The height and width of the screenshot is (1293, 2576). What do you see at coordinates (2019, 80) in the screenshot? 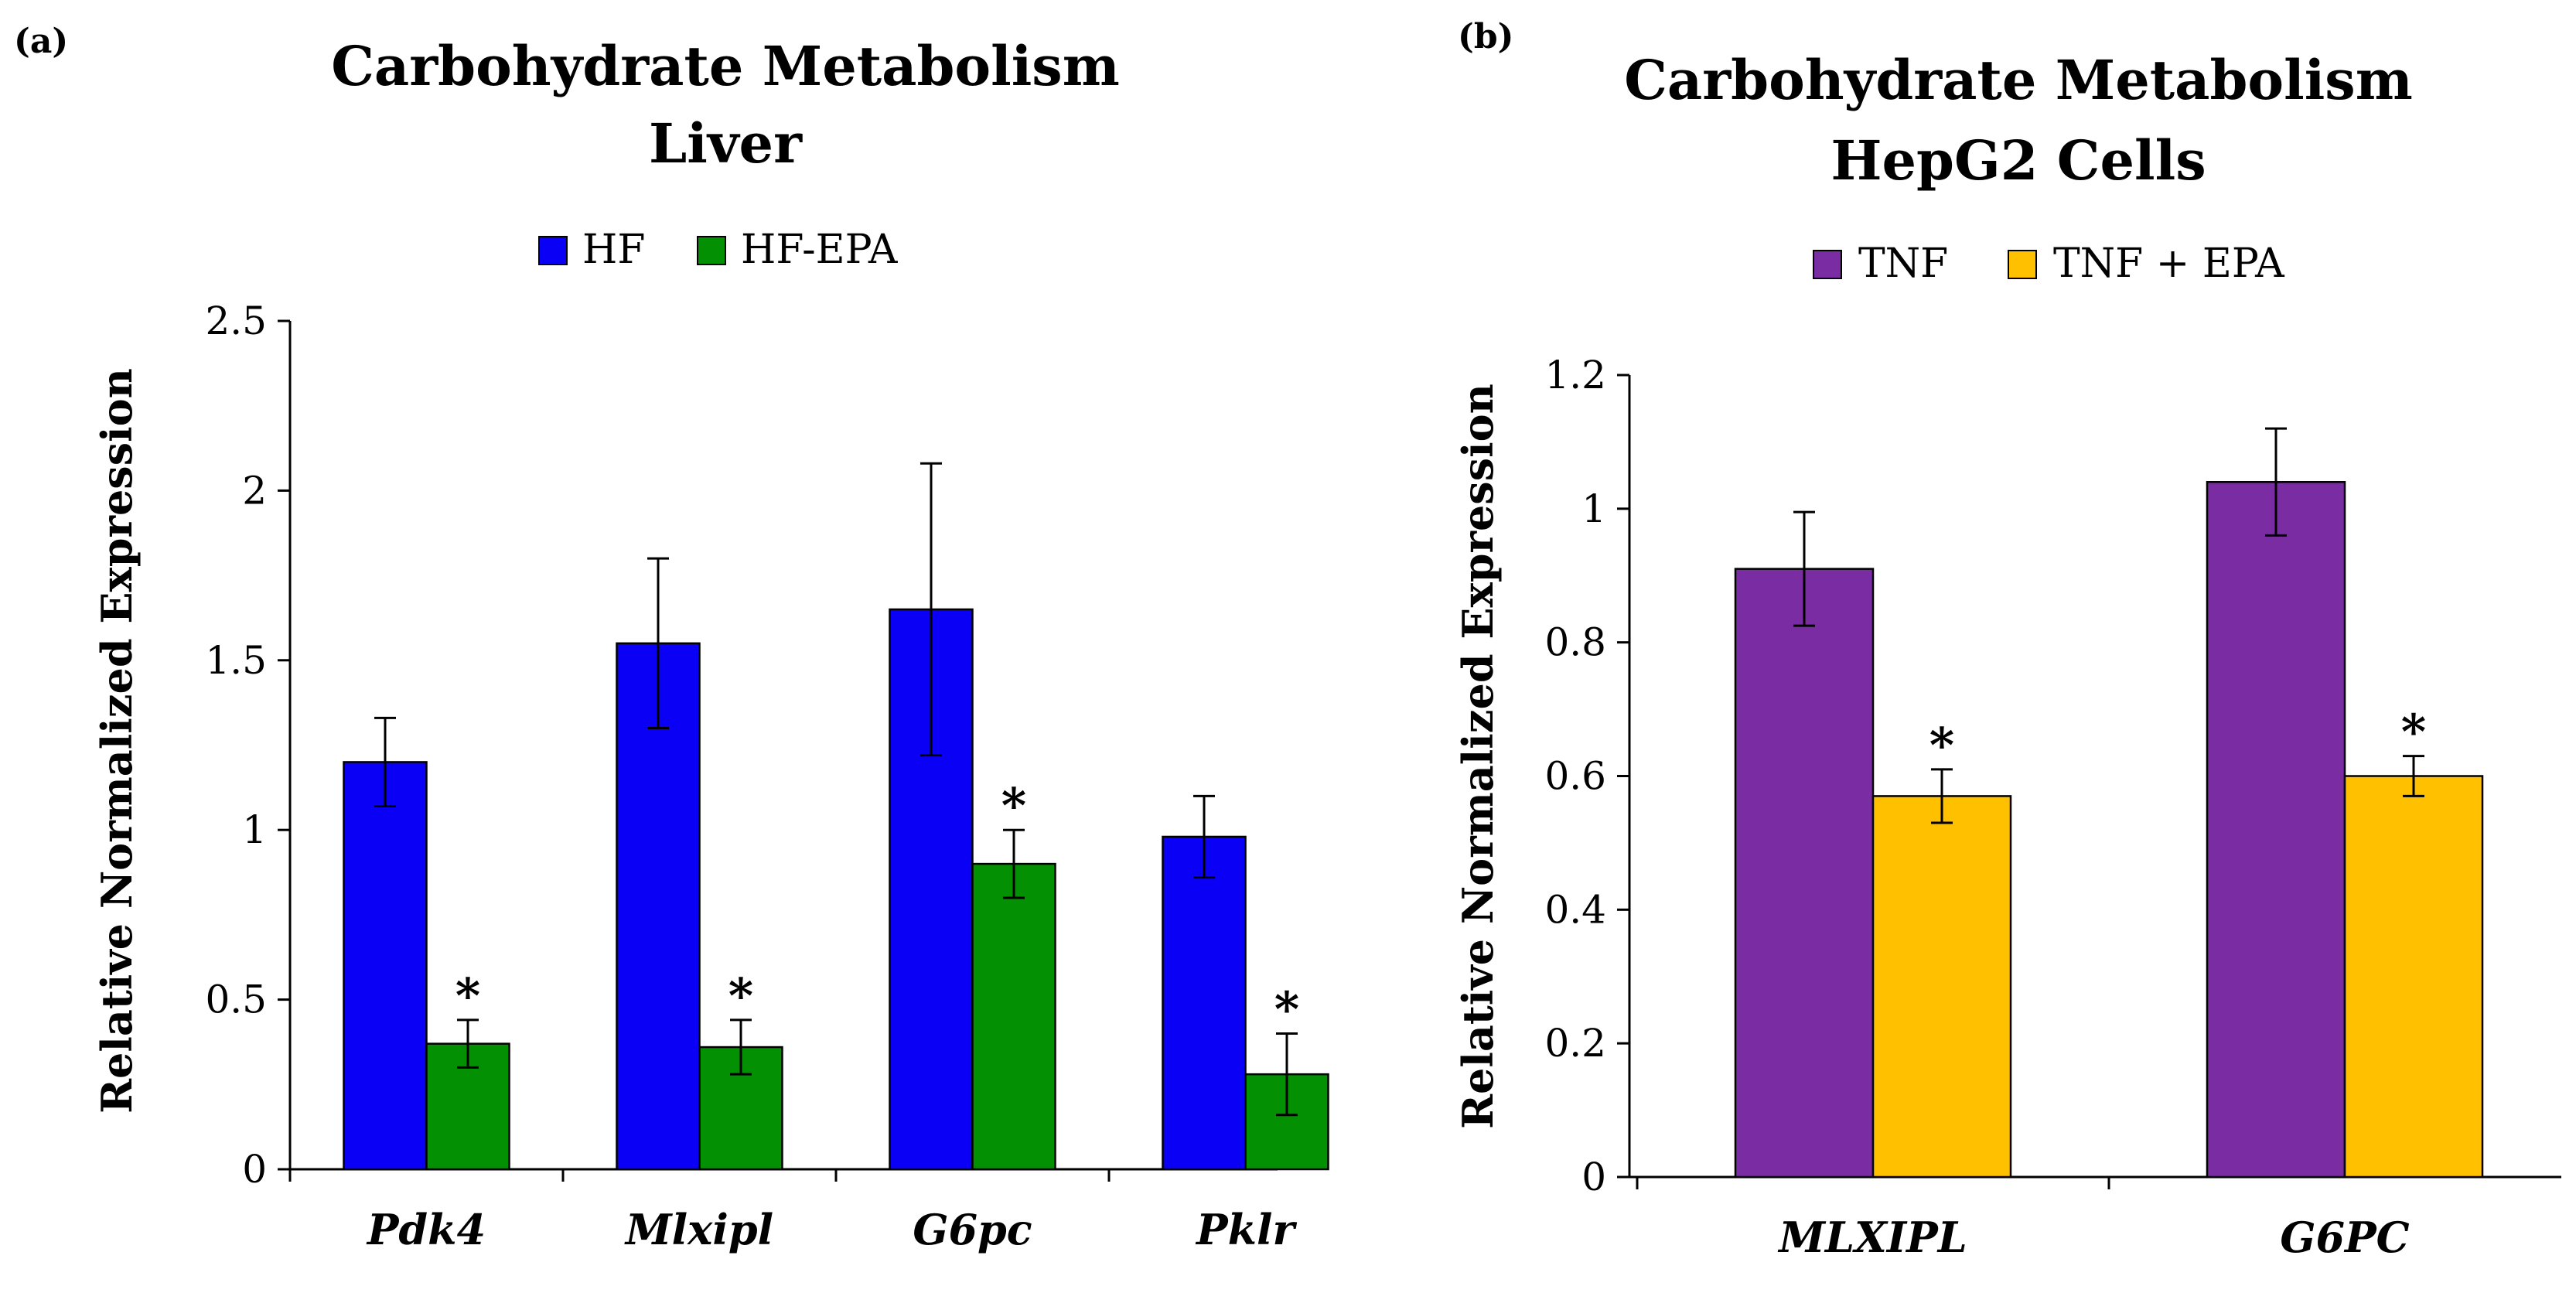
I see `panel-b-title-line-1: Carbohydrate Metabolism` at bounding box center [2019, 80].